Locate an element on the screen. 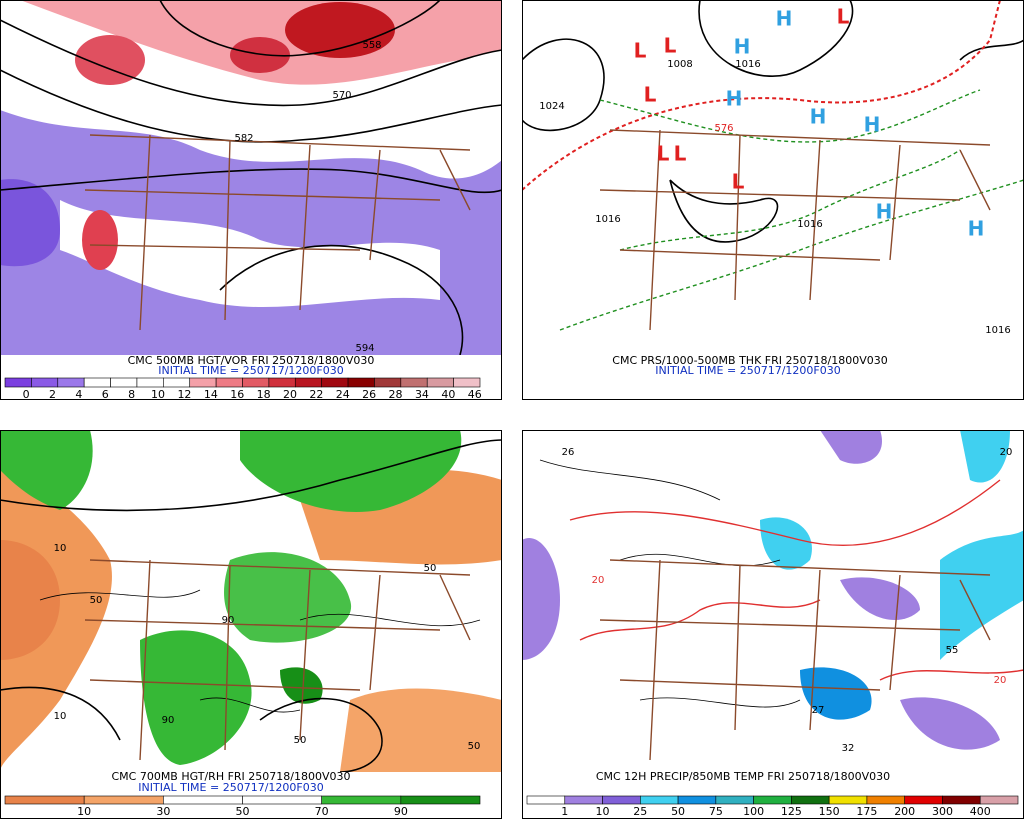  map-label: 594 is located at coordinates (364, 348).